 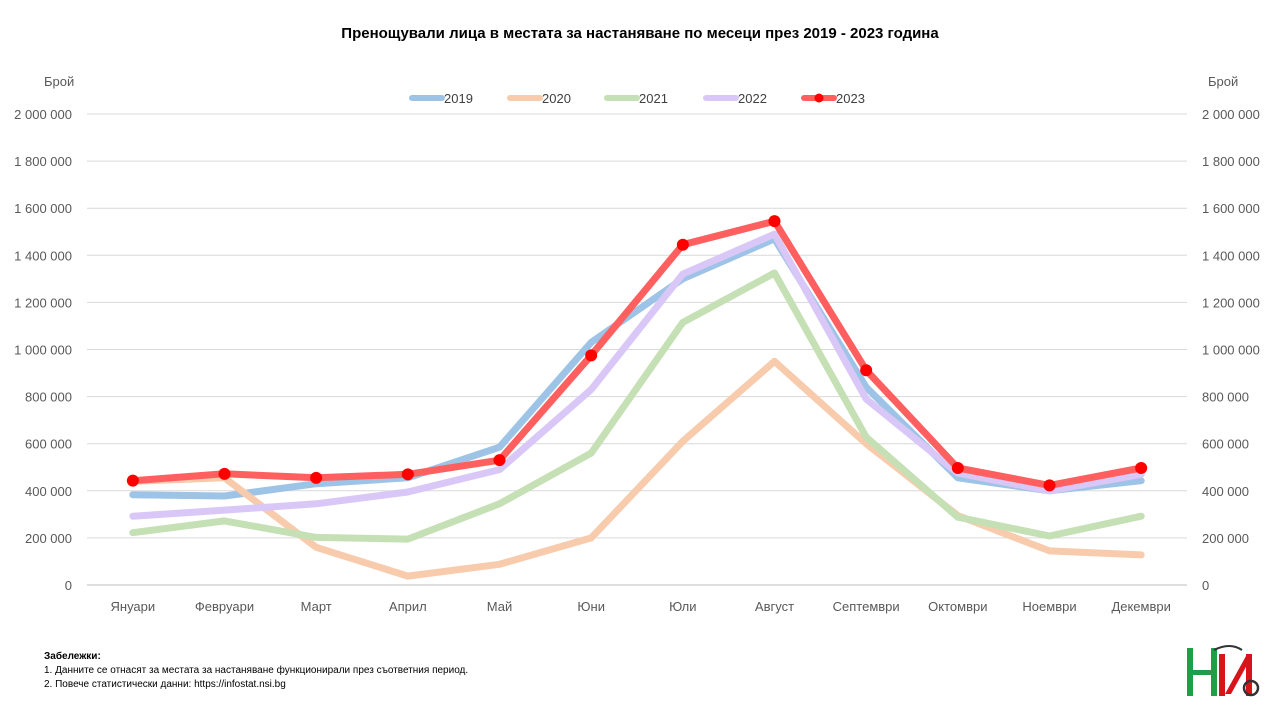 I want to click on y-tick-label-right: 1 600 000, so click(x=1231, y=208).